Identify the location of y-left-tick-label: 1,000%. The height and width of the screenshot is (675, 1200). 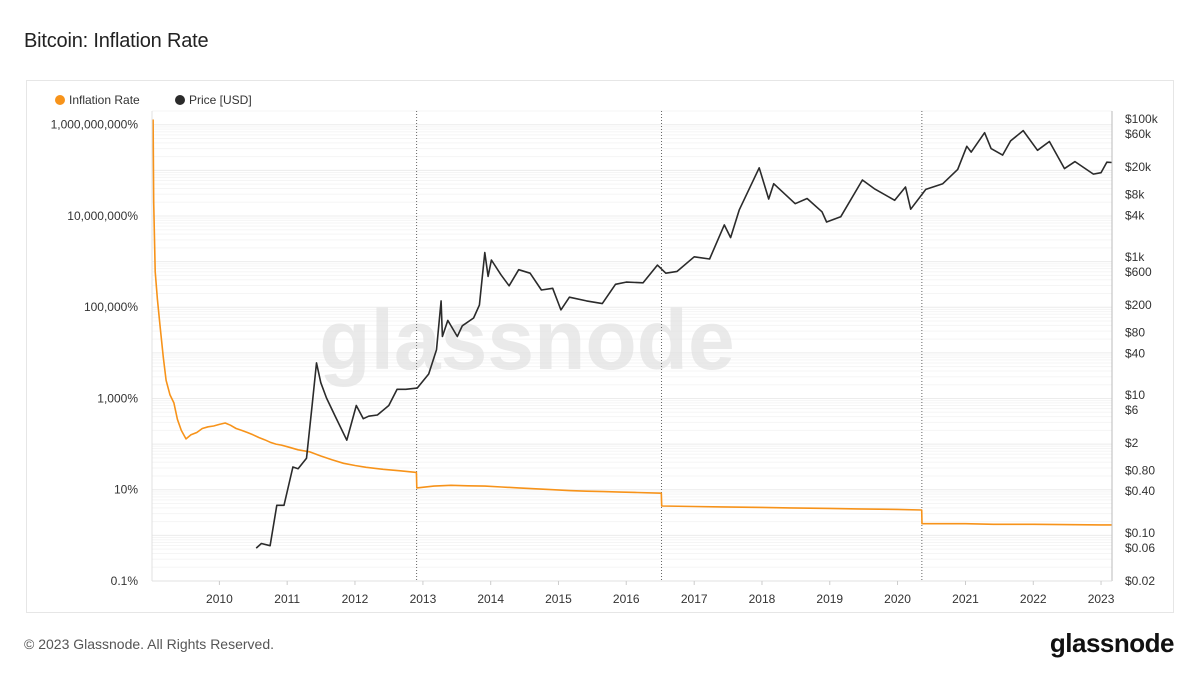
(117, 398).